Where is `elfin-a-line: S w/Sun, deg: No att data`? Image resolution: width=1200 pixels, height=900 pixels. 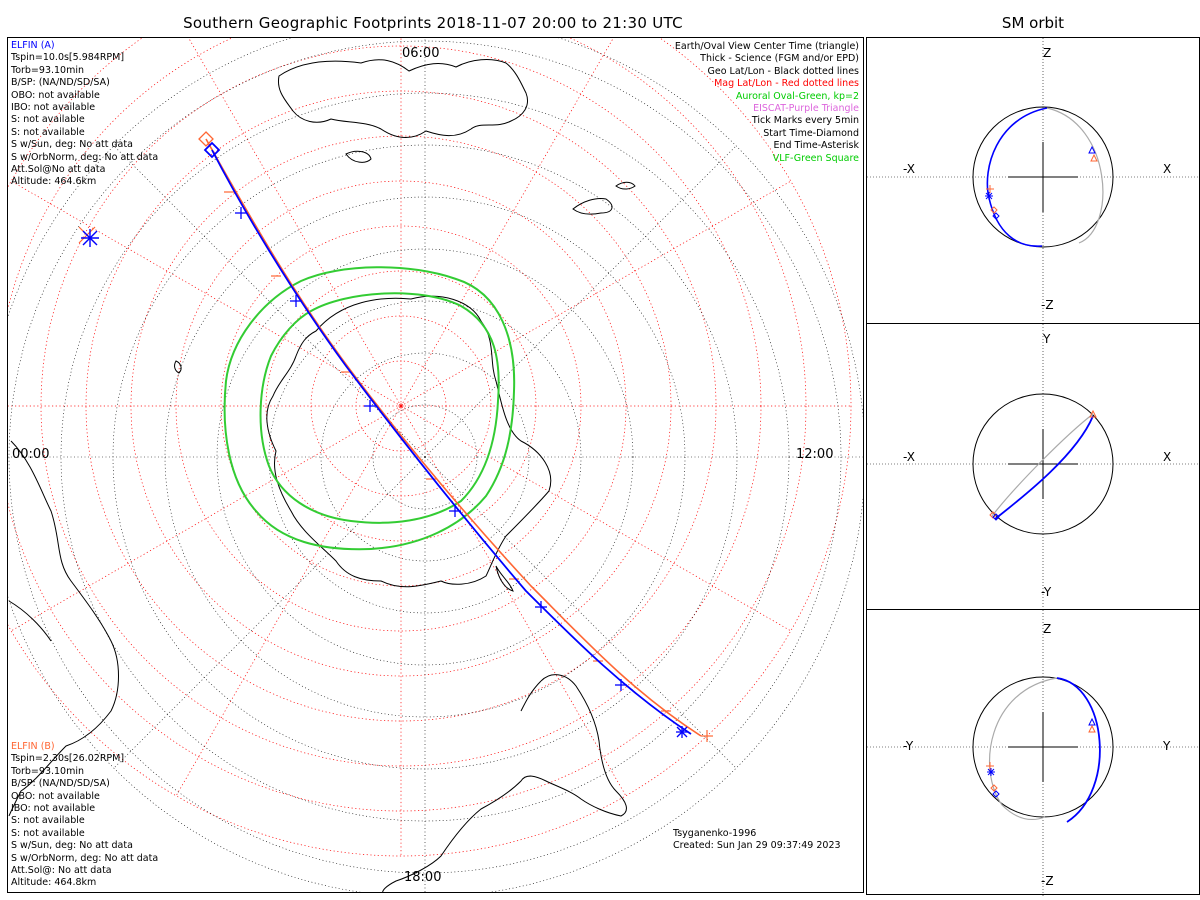
elfin-a-line: S w/Sun, deg: No att data is located at coordinates (72, 145).